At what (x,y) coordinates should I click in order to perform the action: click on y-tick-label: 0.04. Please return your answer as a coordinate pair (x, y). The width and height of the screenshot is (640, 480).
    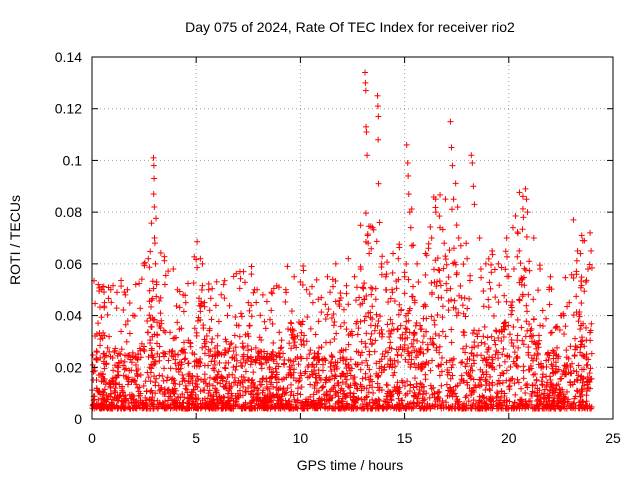
    Looking at the image, I should click on (68, 316).